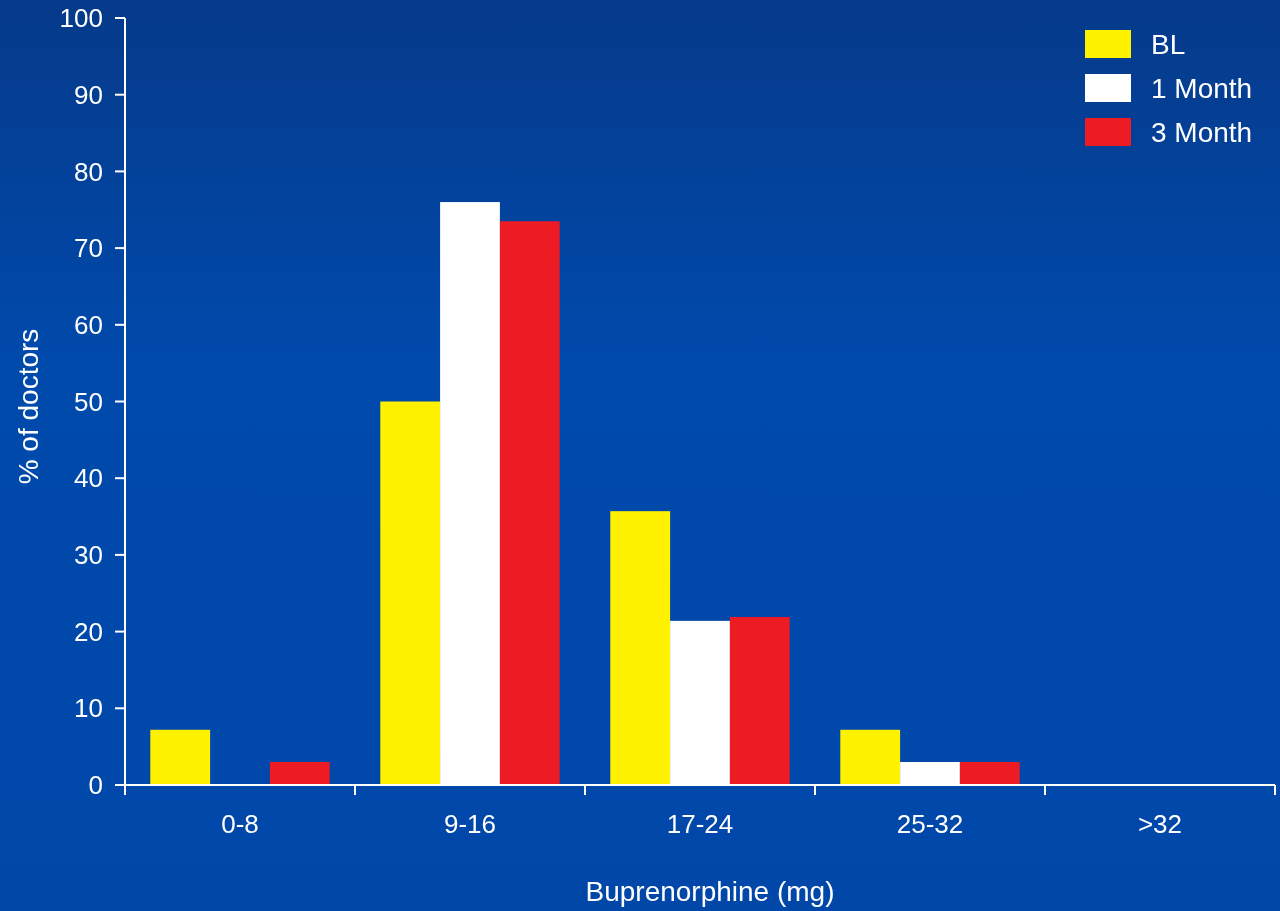 This screenshot has height=911, width=1280. I want to click on legend-label: 3 Month, so click(1202, 132).